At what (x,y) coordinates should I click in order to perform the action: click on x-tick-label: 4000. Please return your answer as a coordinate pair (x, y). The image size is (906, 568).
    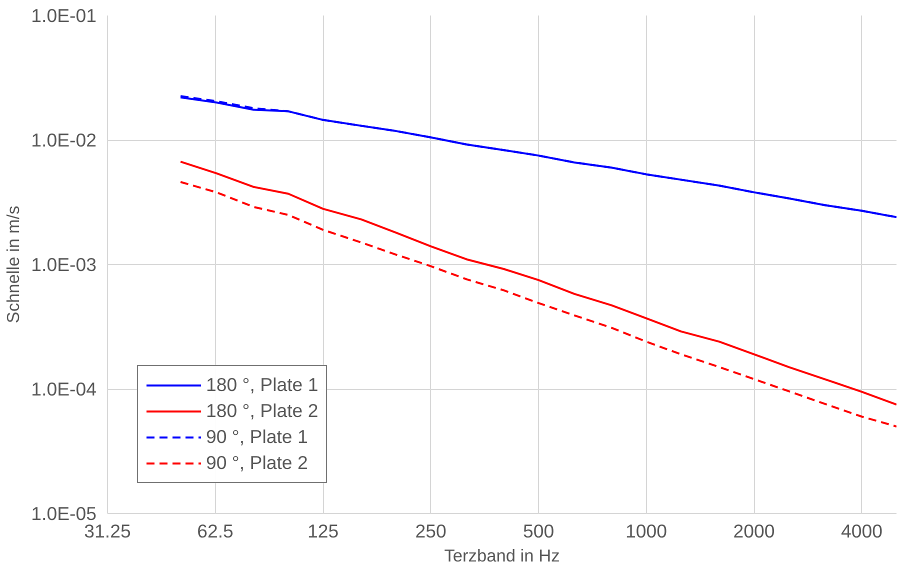
    Looking at the image, I should click on (862, 531).